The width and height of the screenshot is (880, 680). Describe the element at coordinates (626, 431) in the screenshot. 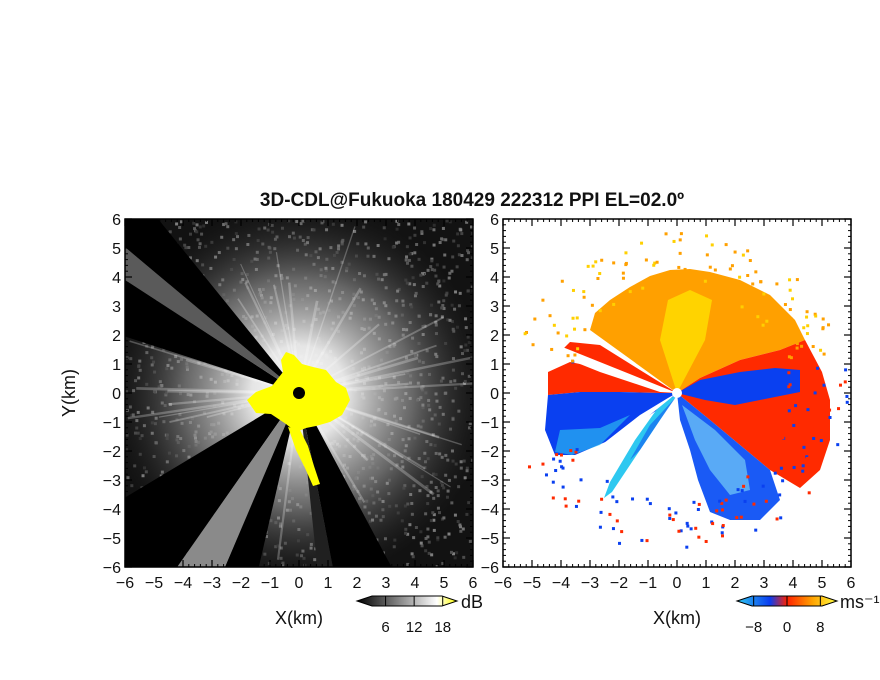

I see `no-data-gap-sw` at that location.